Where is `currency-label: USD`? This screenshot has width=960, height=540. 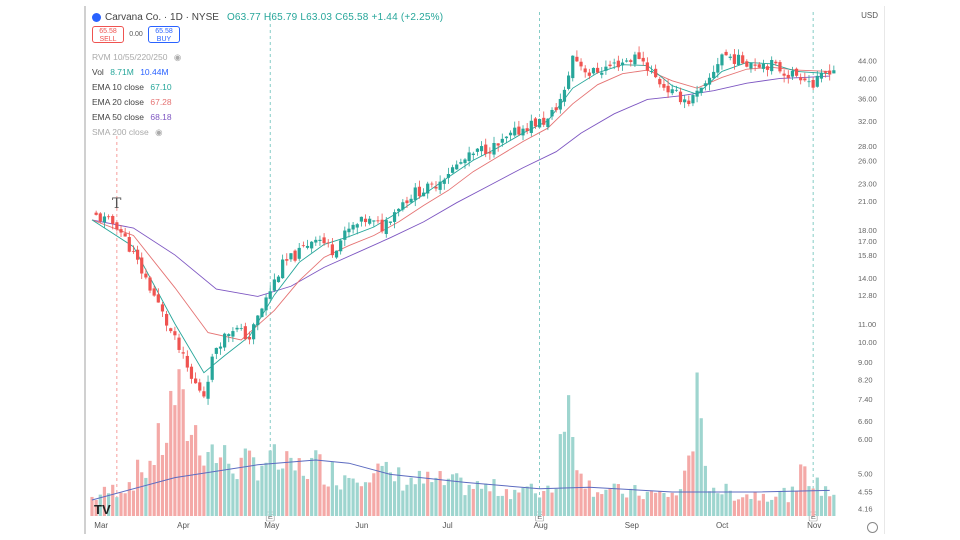
currency-label: USD is located at coordinates (869, 15).